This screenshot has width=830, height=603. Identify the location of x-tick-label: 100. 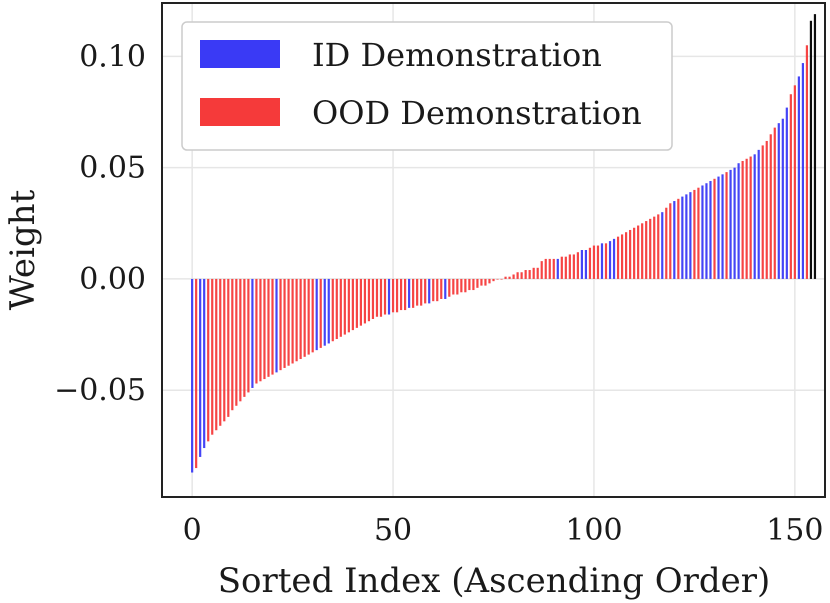
(593, 530).